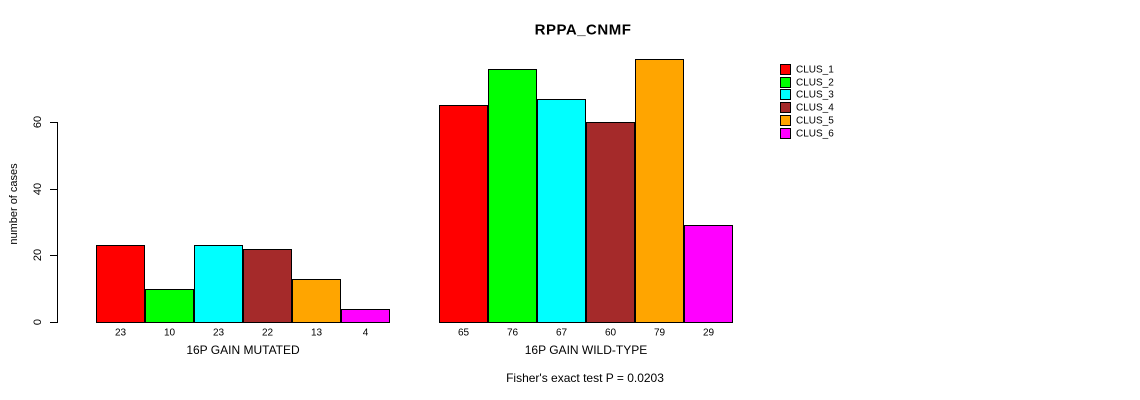  Describe the element at coordinates (120, 333) in the screenshot. I see `bar-value-label-clus-1-16p-gain-mutated: 23` at that location.